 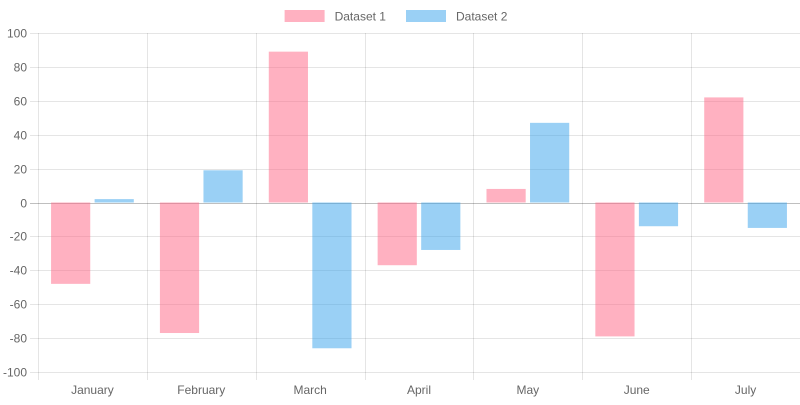 I want to click on y-tick-label: -40, so click(x=19, y=271).